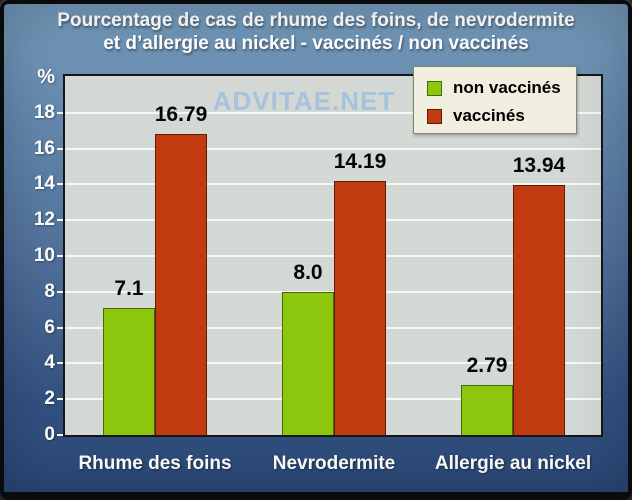 Image resolution: width=632 pixels, height=500 pixels. I want to click on watermark: ADVITAE.NET, so click(304, 101).